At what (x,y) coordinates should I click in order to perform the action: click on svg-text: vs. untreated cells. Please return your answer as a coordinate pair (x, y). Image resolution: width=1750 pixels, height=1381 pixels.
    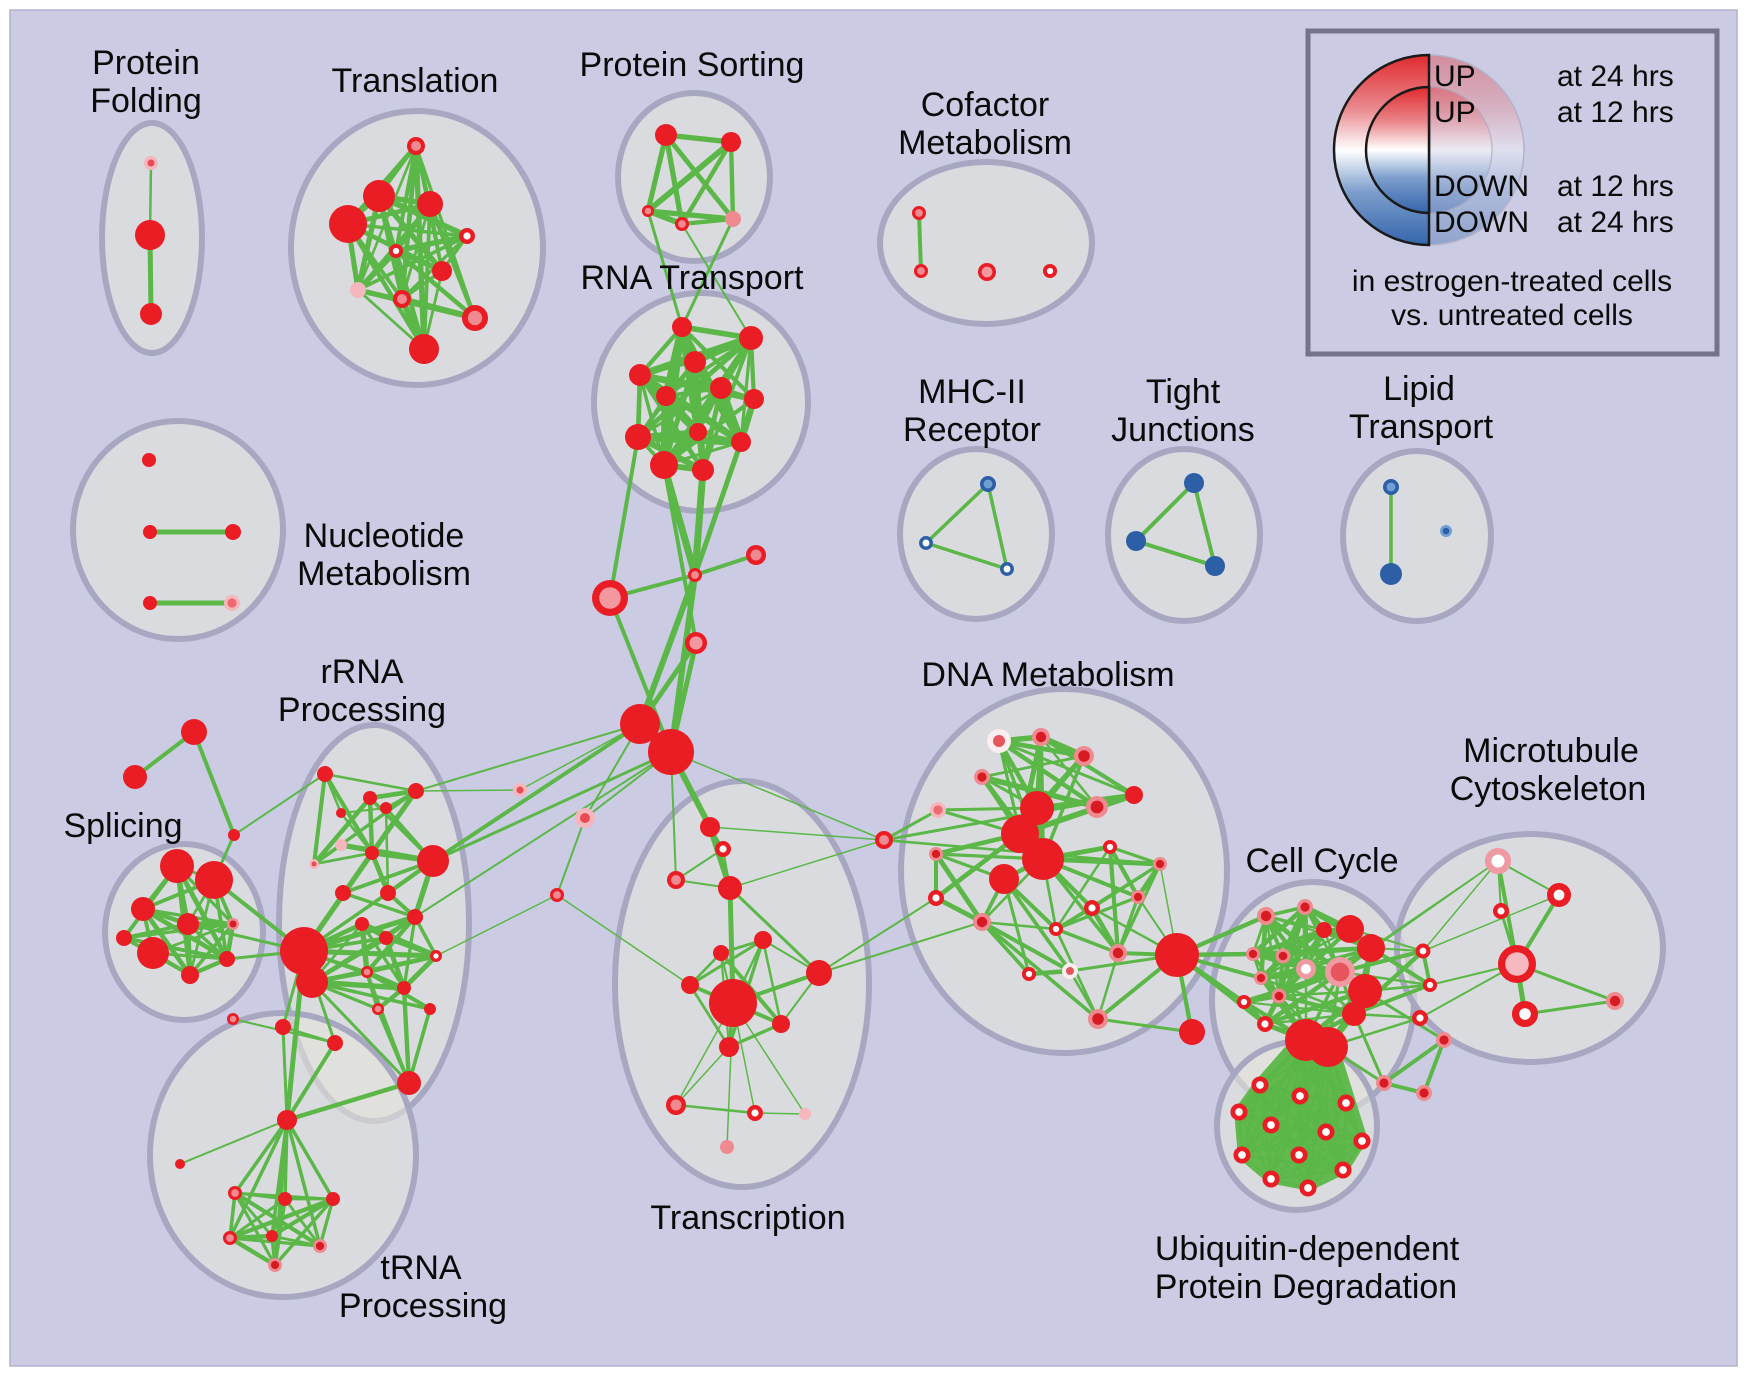
    Looking at the image, I should click on (1512, 315).